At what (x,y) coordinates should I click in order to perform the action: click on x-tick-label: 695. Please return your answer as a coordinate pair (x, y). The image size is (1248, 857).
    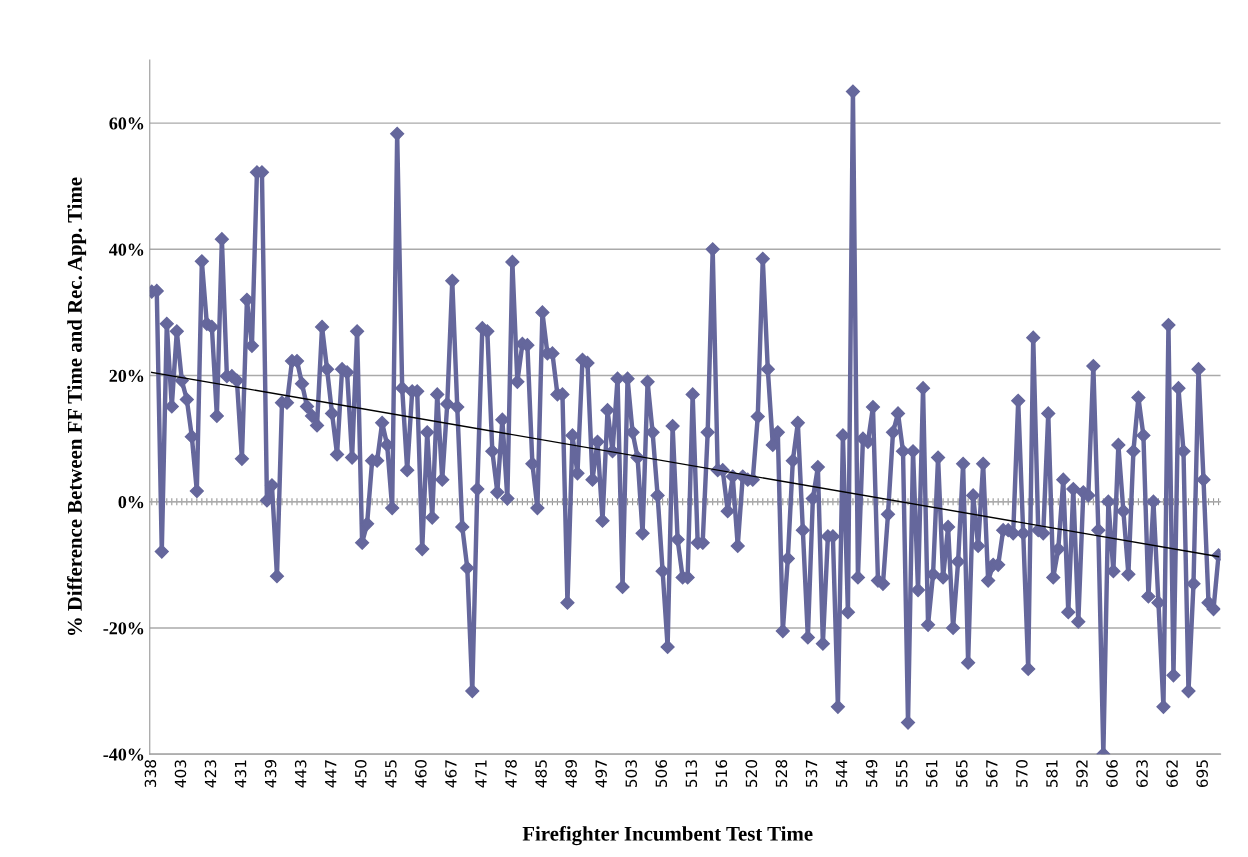
    Looking at the image, I should click on (1202, 774).